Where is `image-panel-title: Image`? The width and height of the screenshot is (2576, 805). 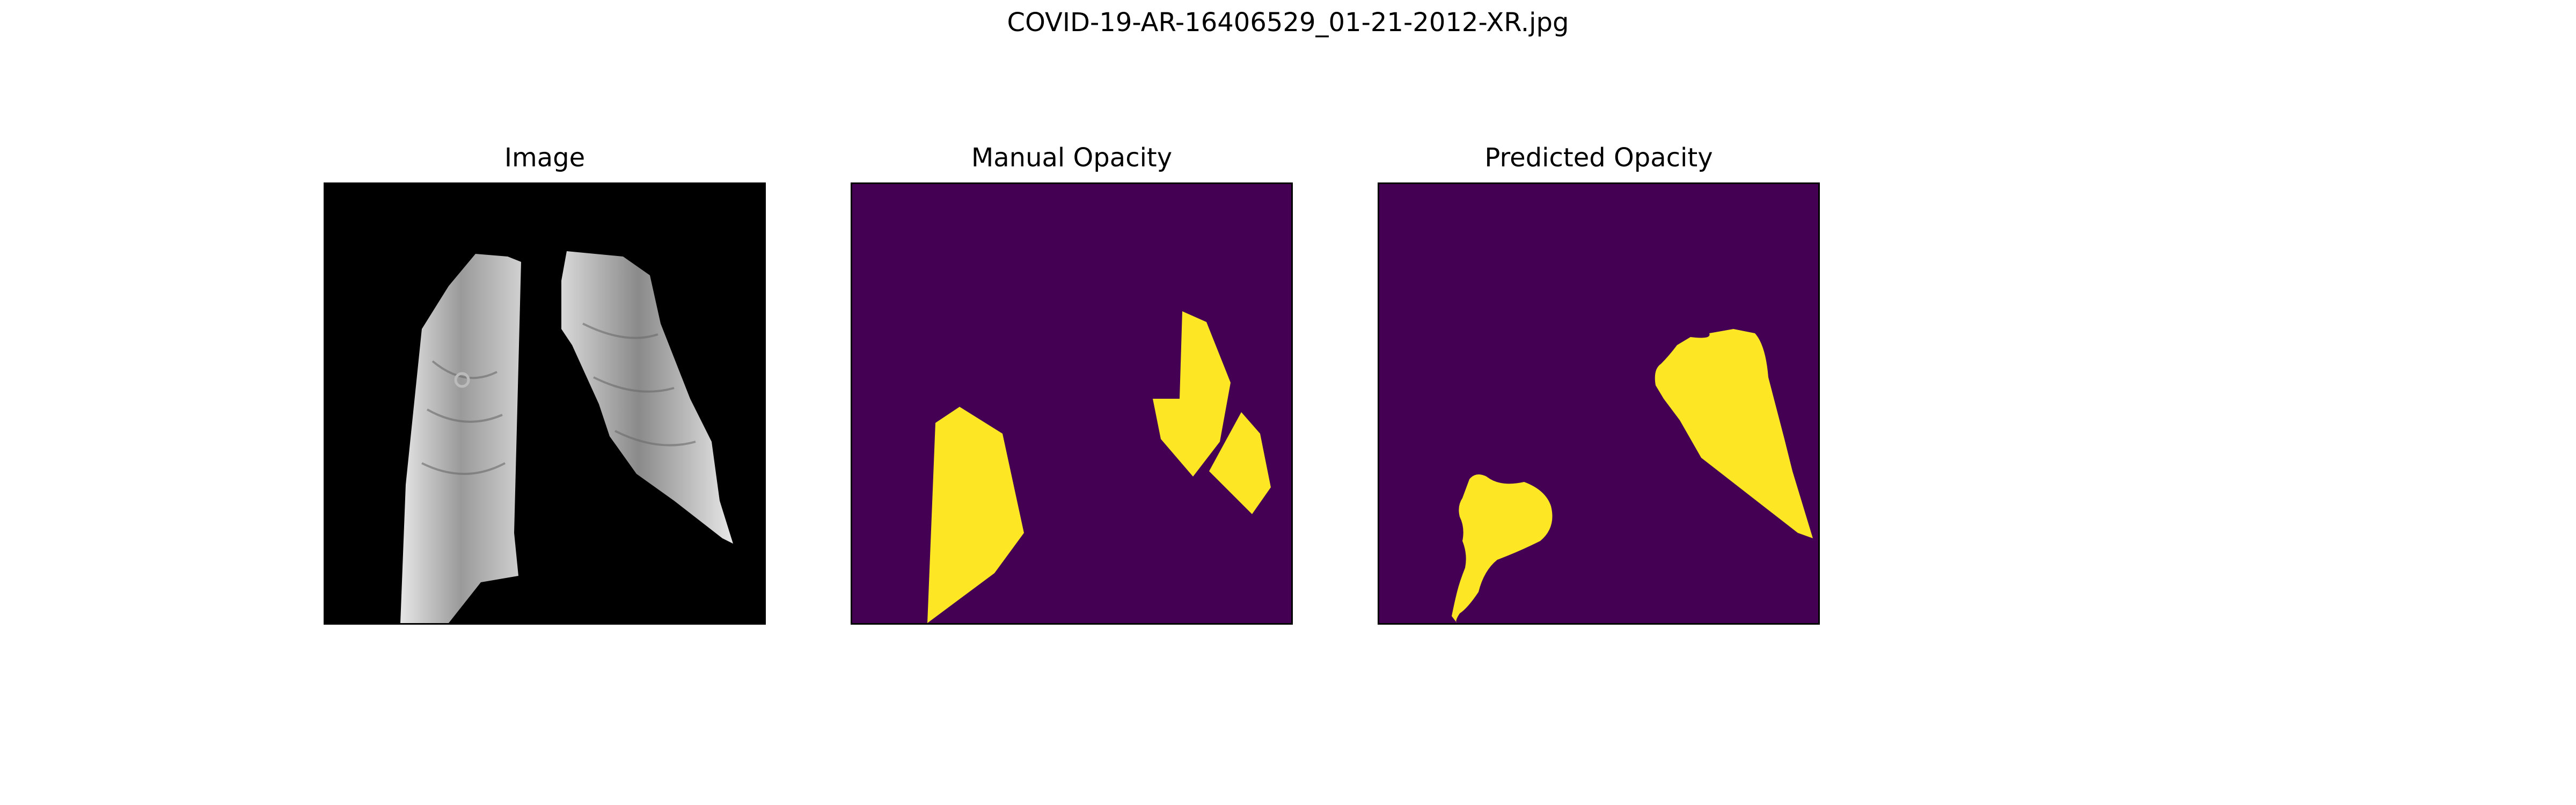
image-panel-title: Image is located at coordinates (545, 158).